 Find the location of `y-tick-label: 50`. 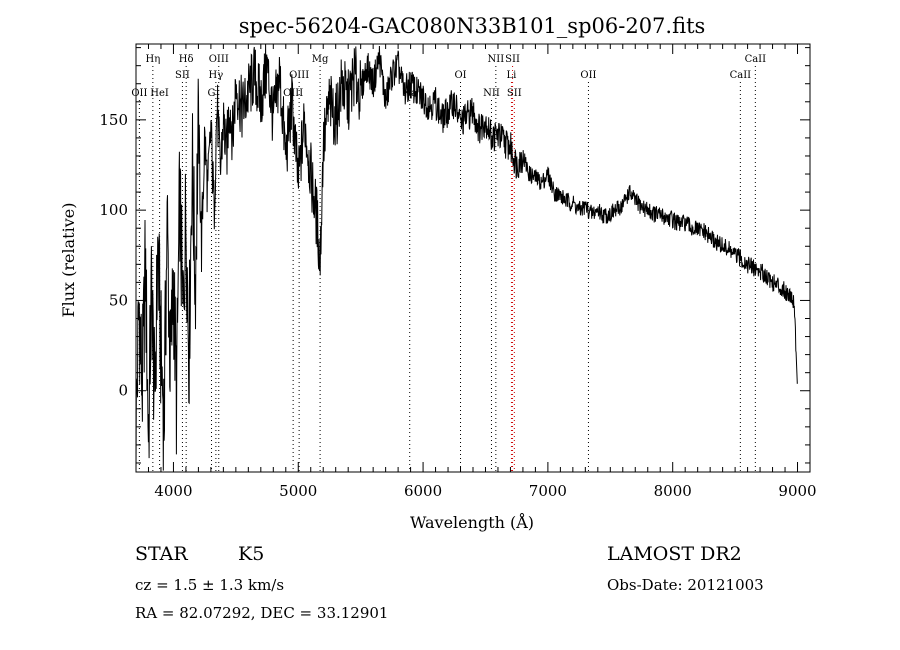

y-tick-label: 50 is located at coordinates (118, 300).